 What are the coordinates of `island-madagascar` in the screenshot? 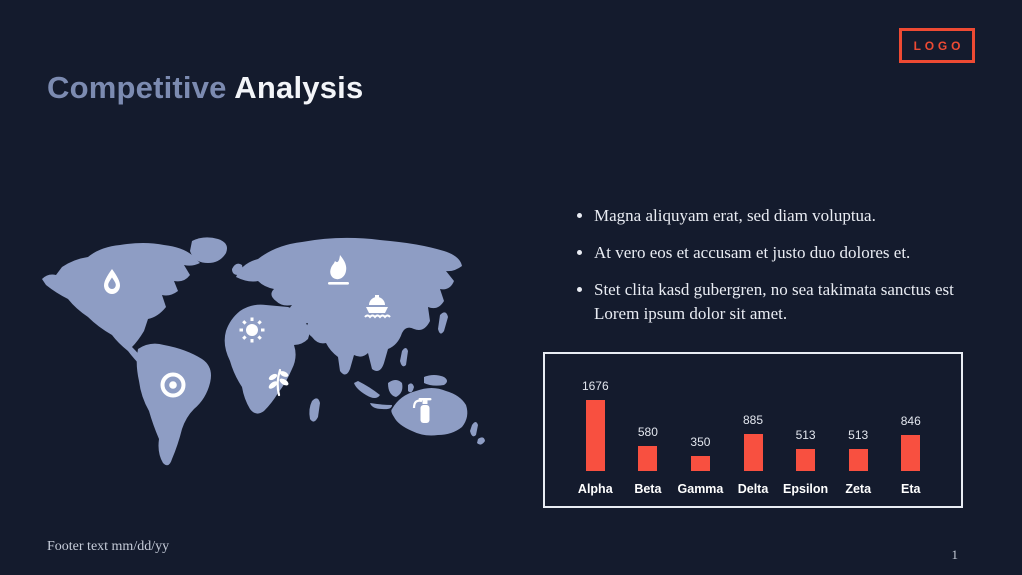 It's located at (314, 410).